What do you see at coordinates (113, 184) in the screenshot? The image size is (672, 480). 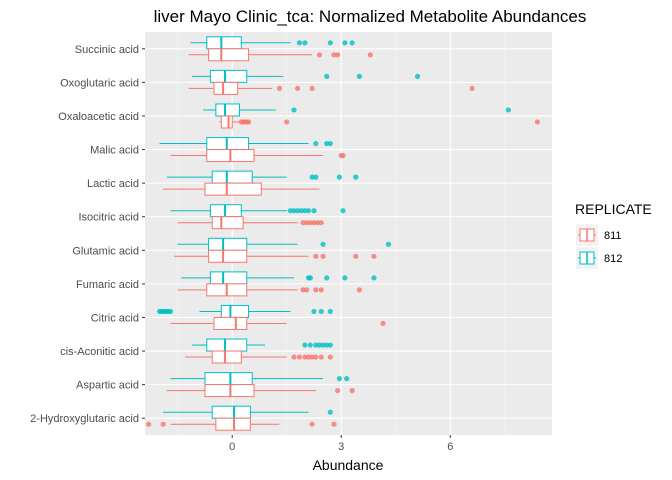 I see `category-label: Lactic acid` at bounding box center [113, 184].